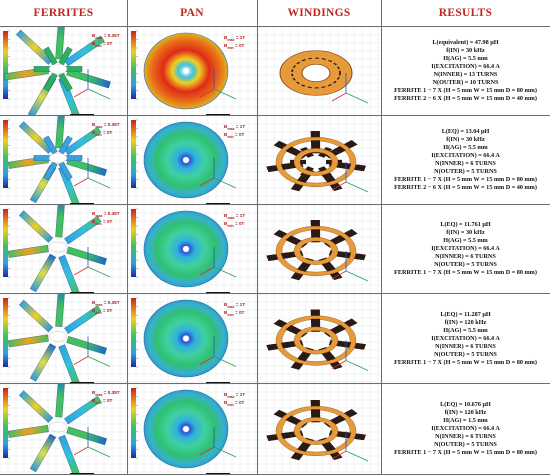  I want to click on ferrite-bmin-label-symbol: B, so click(94, 221).